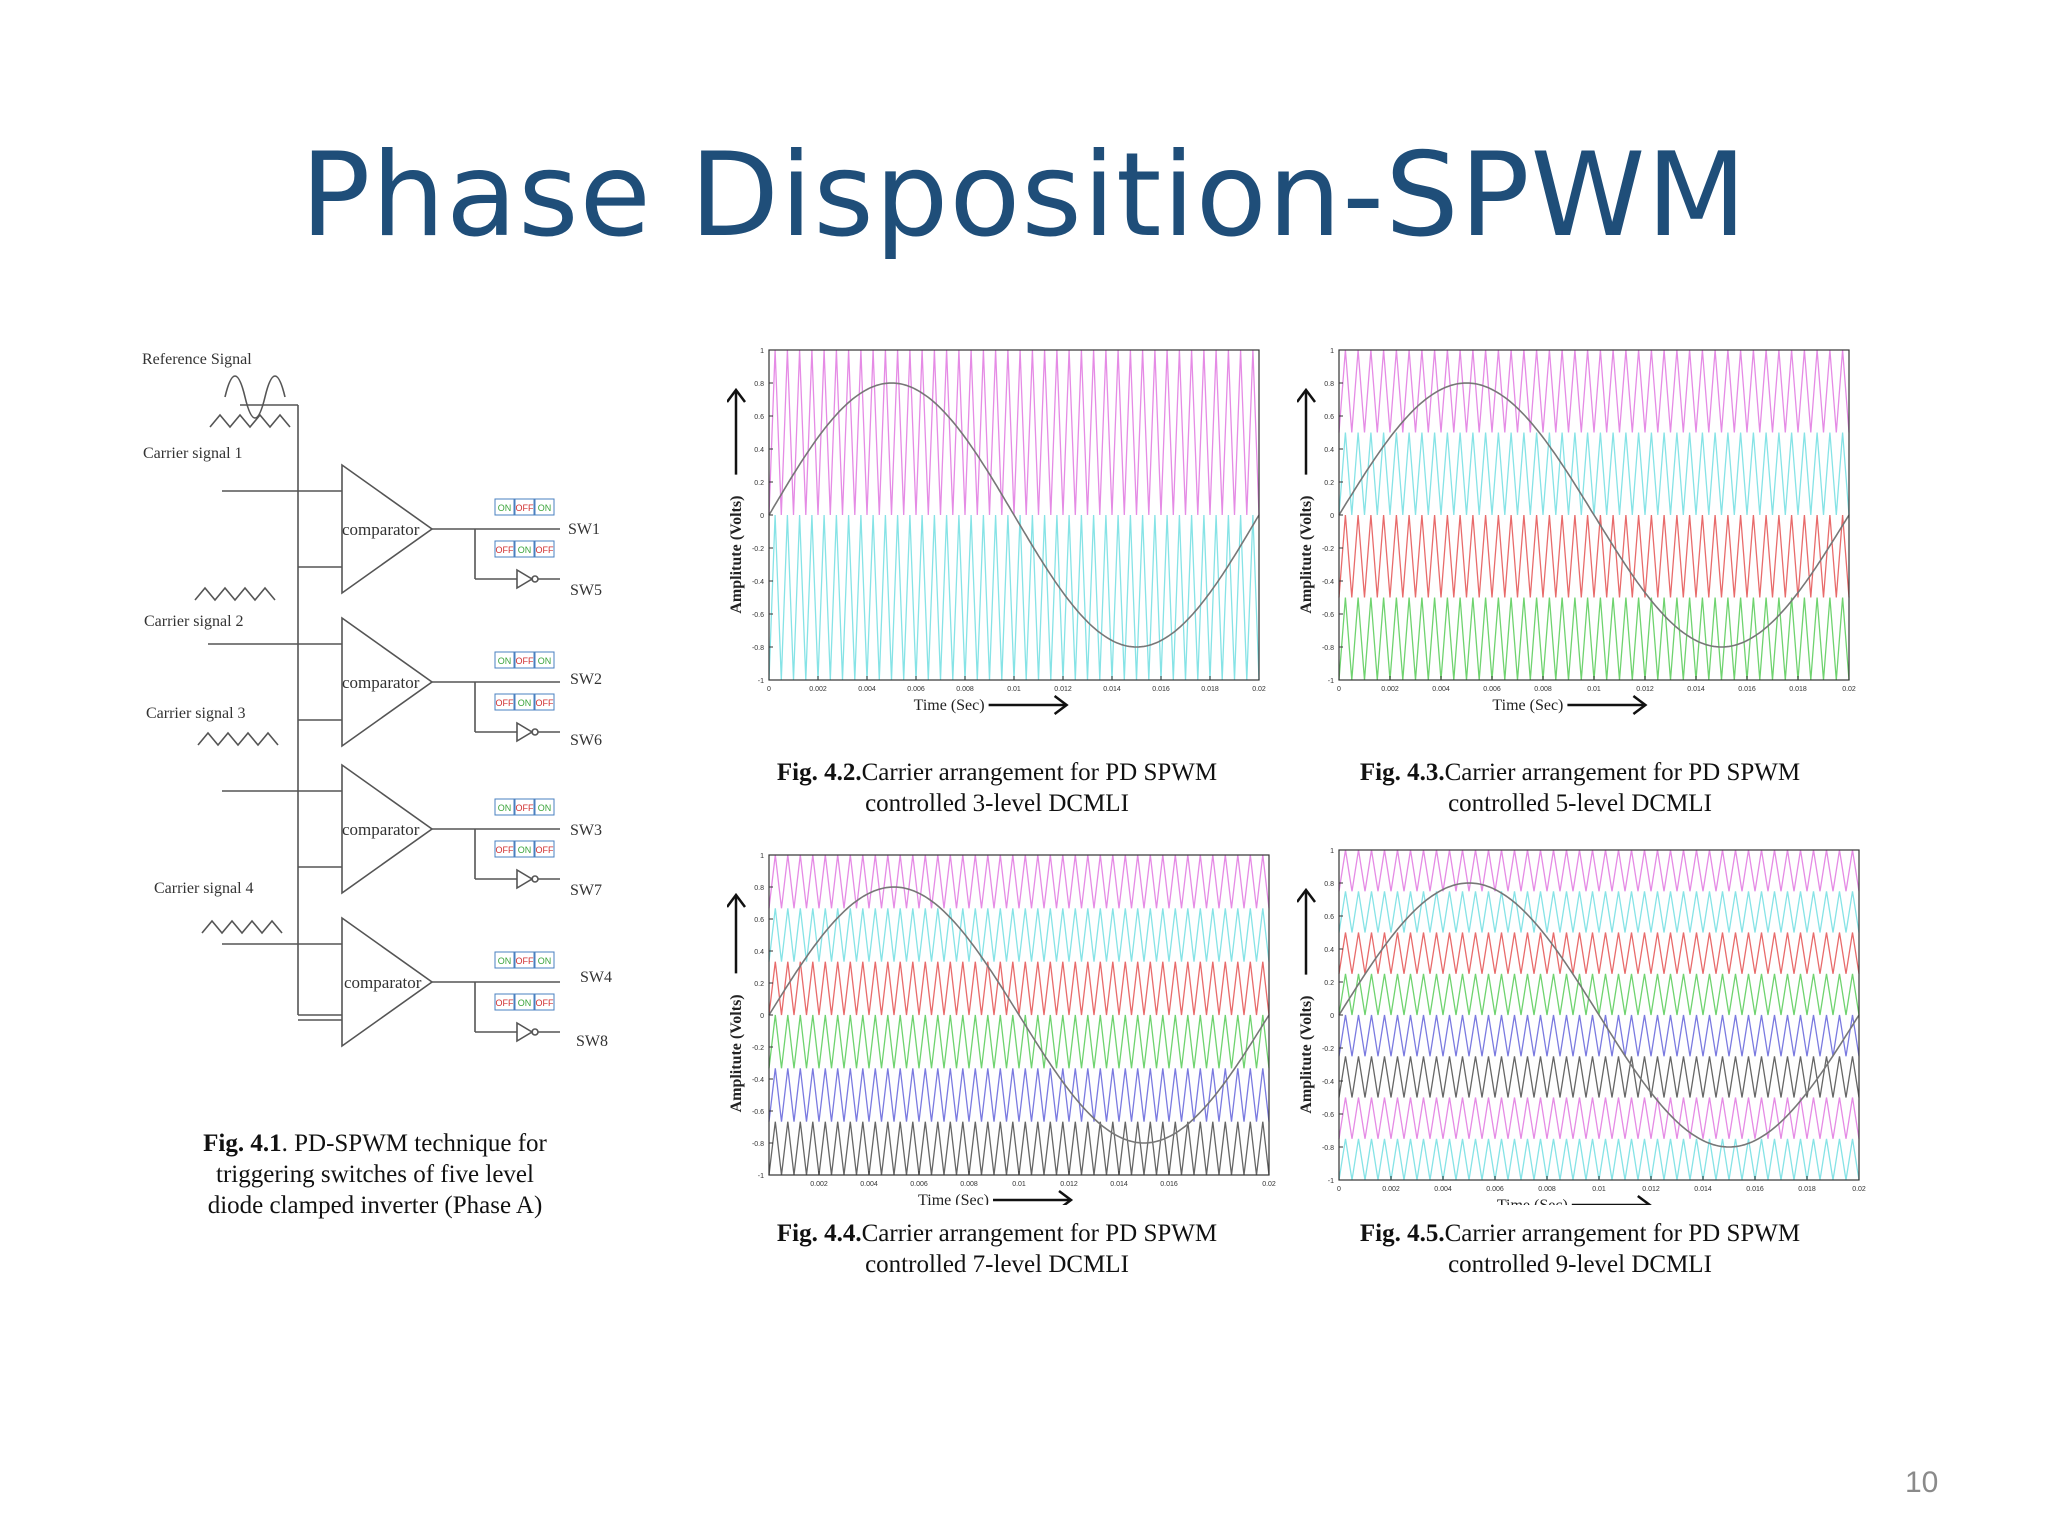 The width and height of the screenshot is (2048, 1536). I want to click on y-tick-label: 0.6, so click(1329, 417).